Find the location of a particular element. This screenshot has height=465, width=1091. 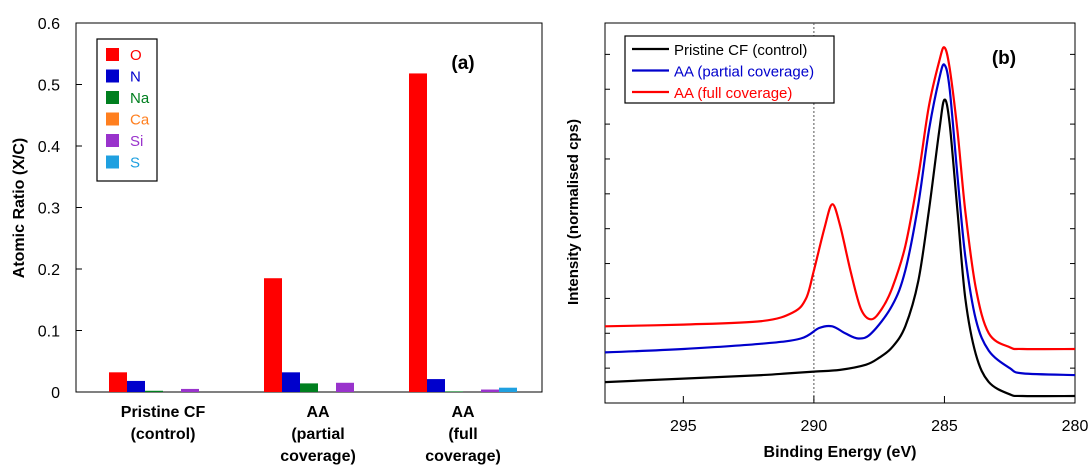

legend-label-b-2: AA (full coverage) is located at coordinates (733, 93).